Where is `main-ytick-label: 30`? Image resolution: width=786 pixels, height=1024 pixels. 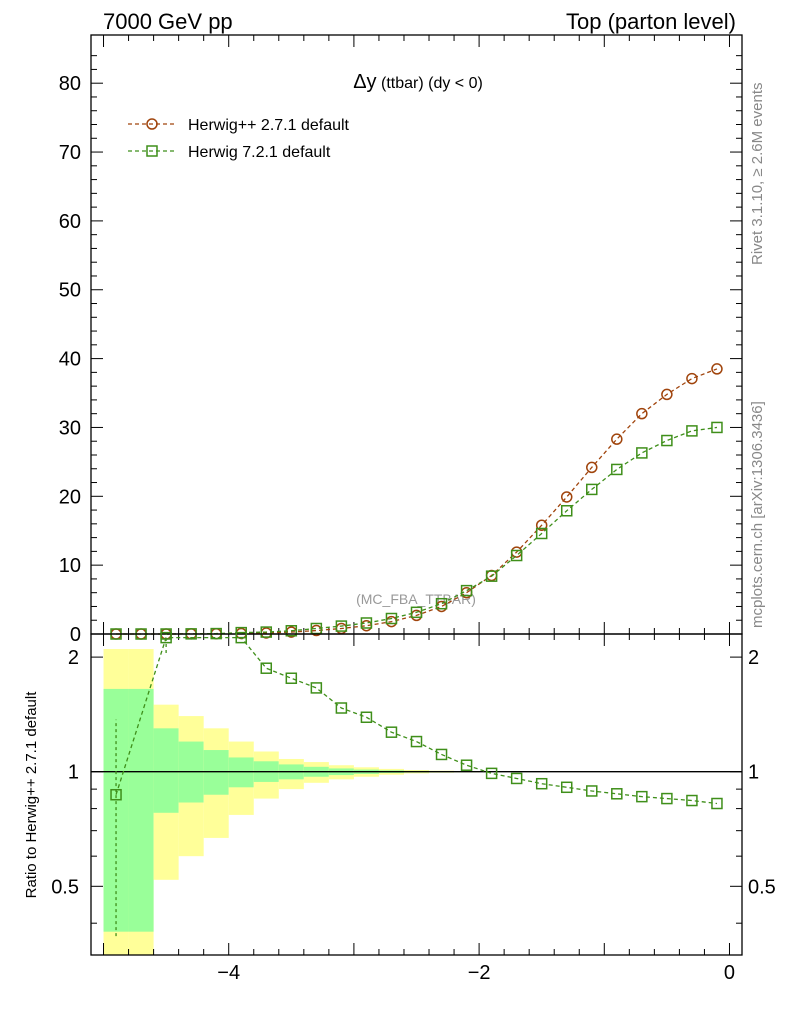
main-ytick-label: 30 is located at coordinates (70, 428).